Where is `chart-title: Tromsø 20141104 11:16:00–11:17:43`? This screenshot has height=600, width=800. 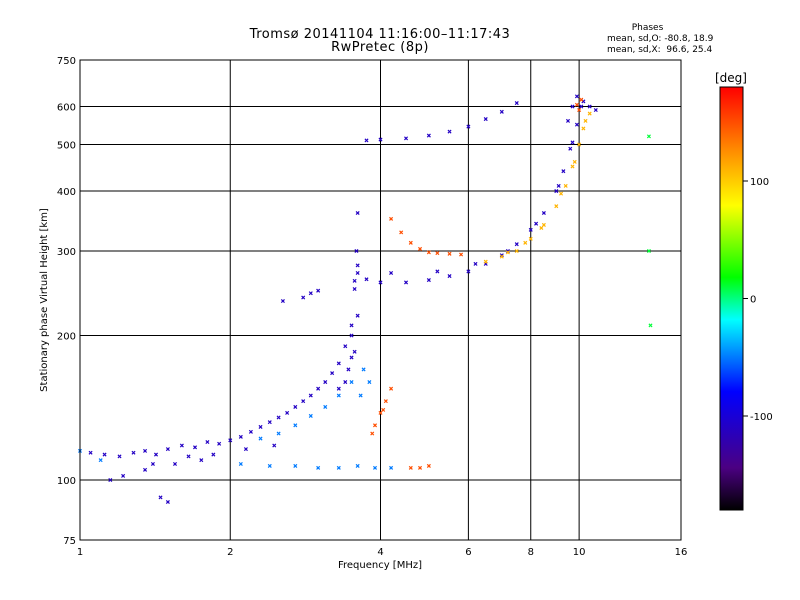
chart-title: Tromsø 20141104 11:16:00–11:17:43 is located at coordinates (380, 34).